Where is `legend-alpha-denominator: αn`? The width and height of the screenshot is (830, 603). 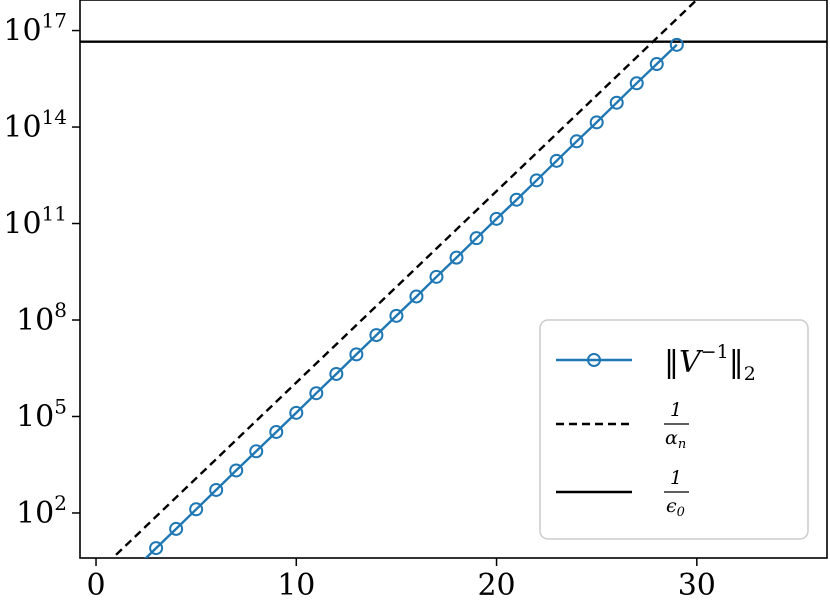
legend-alpha-denominator: αn is located at coordinates (675, 439).